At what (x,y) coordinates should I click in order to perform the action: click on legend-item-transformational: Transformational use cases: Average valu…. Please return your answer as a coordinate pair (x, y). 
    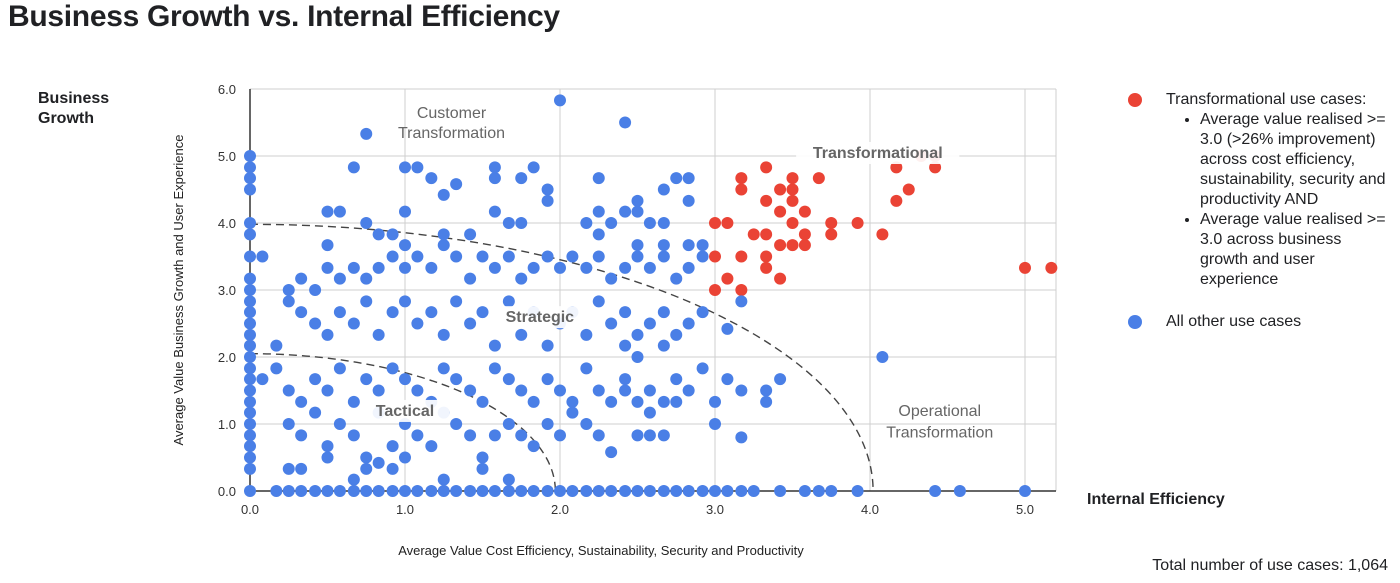
    Looking at the image, I should click on (1258, 190).